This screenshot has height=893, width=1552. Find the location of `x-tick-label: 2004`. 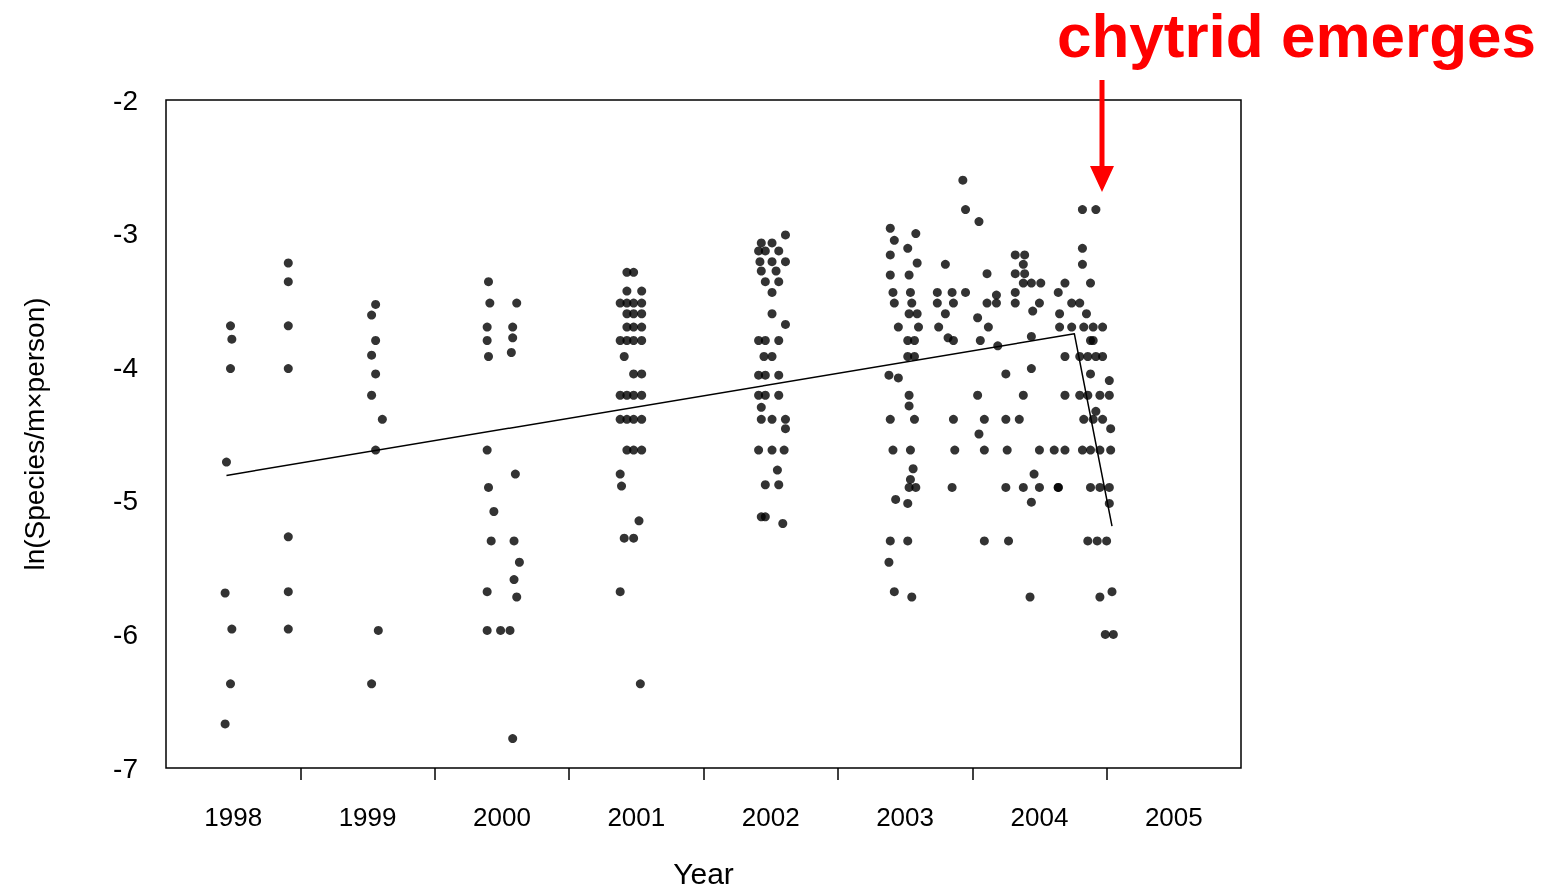

x-tick-label: 2004 is located at coordinates (1039, 817).